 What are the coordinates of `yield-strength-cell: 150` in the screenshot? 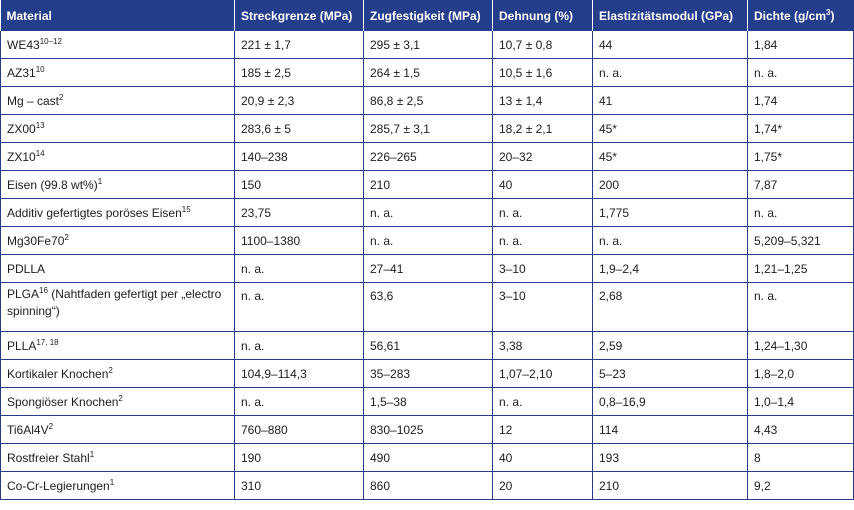 It's located at (299, 184).